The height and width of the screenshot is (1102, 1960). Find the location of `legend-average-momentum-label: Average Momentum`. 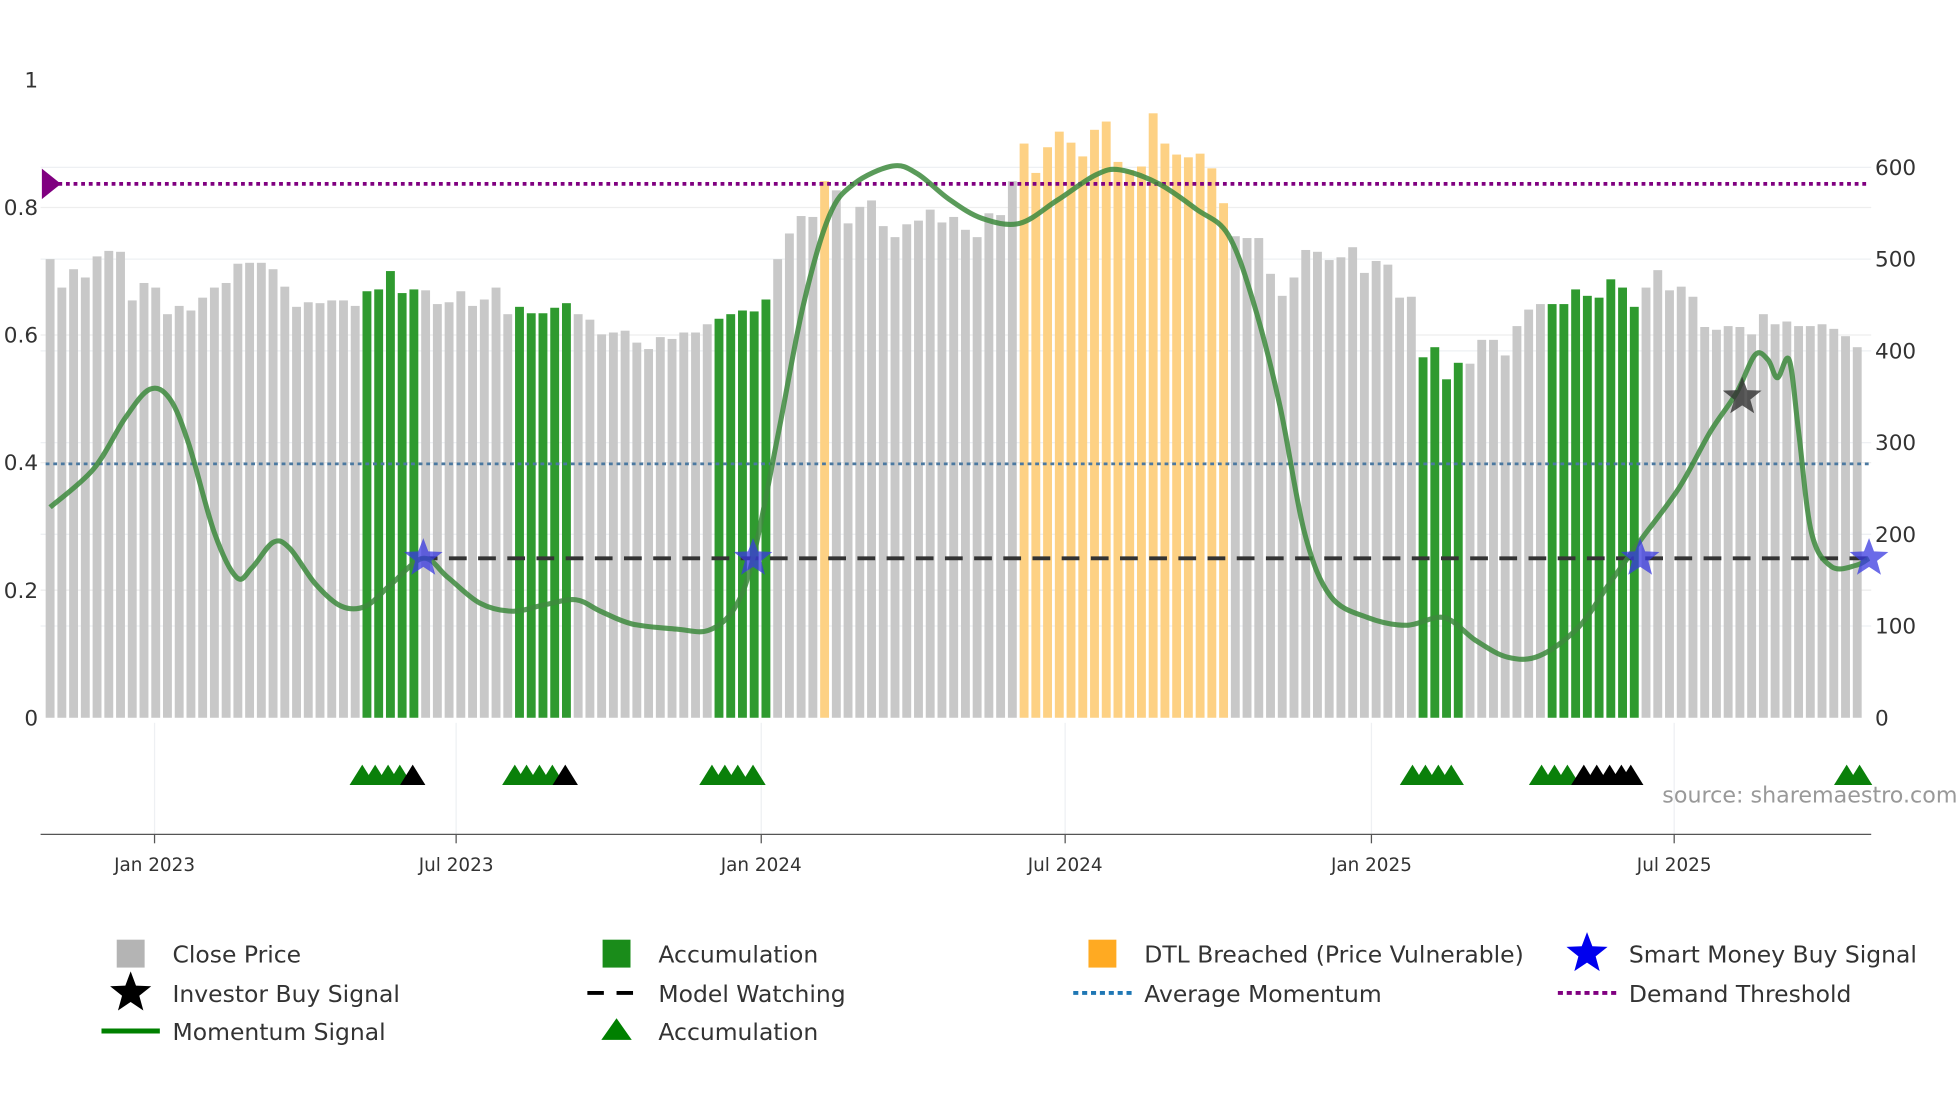

legend-average-momentum-label: Average Momentum is located at coordinates (1262, 994).